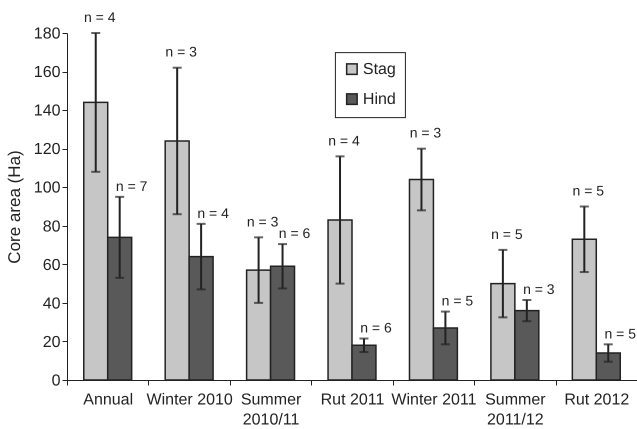  I want to click on y-tick-label: 0, so click(56, 381).